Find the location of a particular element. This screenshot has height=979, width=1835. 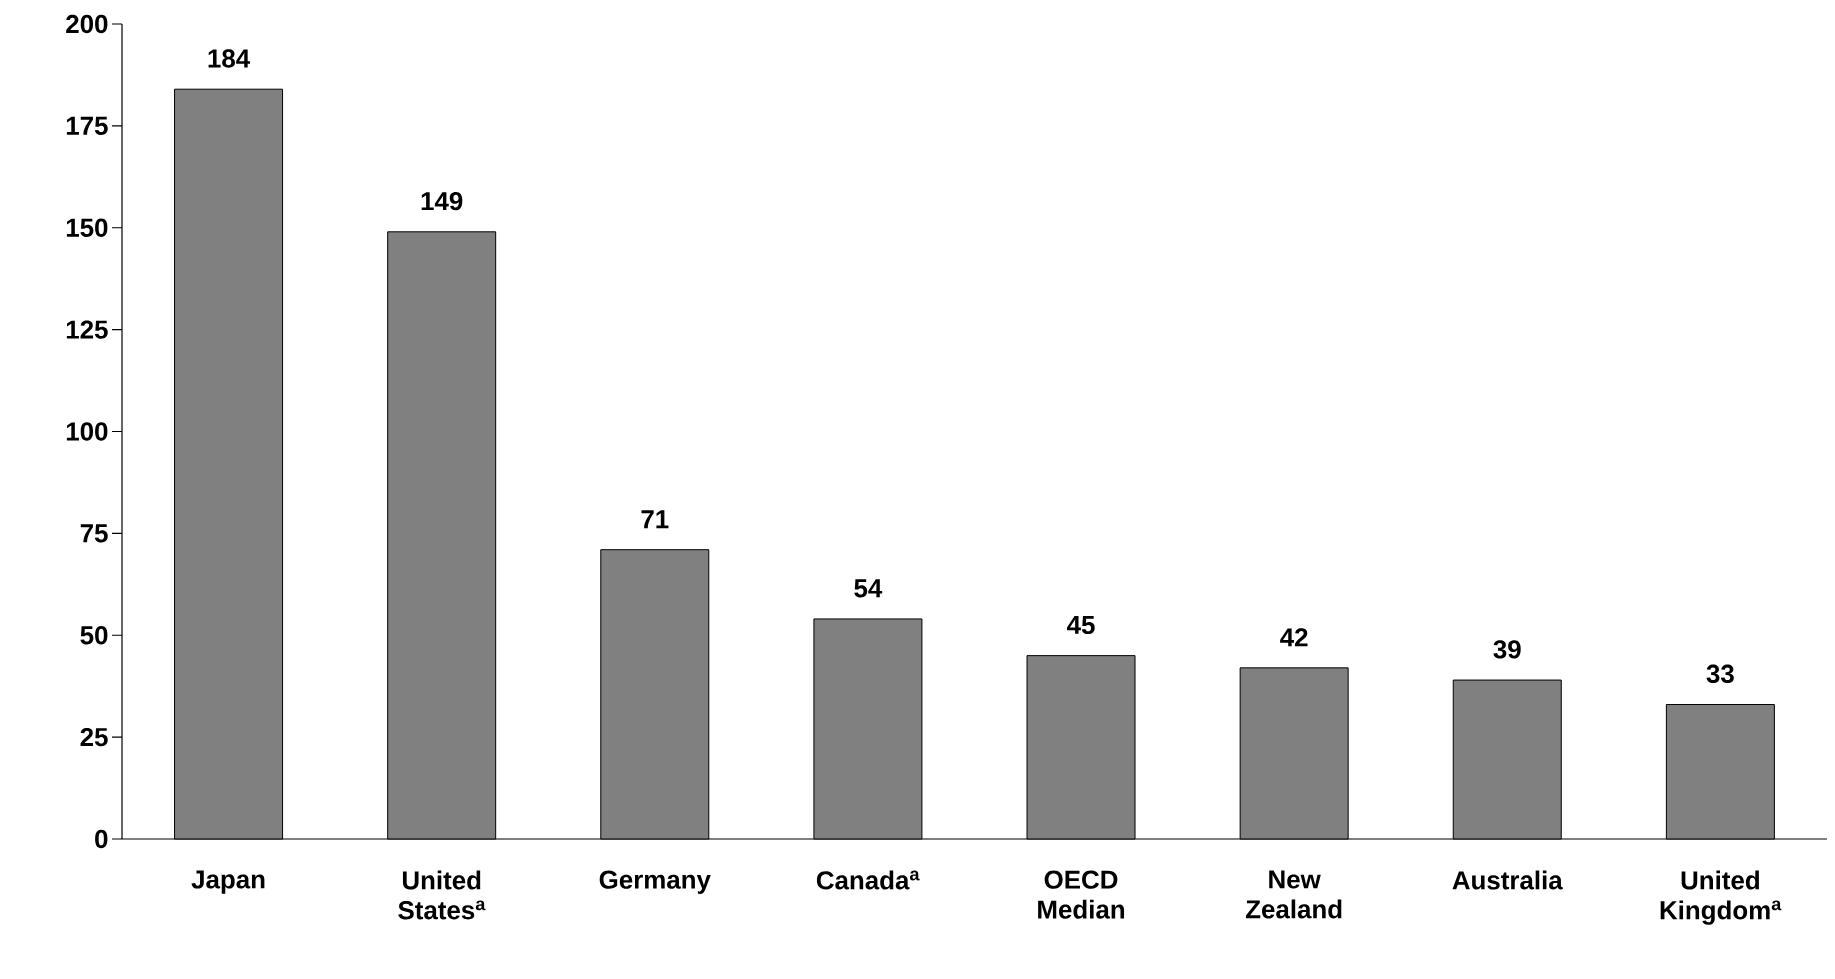

data-label: 149 is located at coordinates (442, 201).